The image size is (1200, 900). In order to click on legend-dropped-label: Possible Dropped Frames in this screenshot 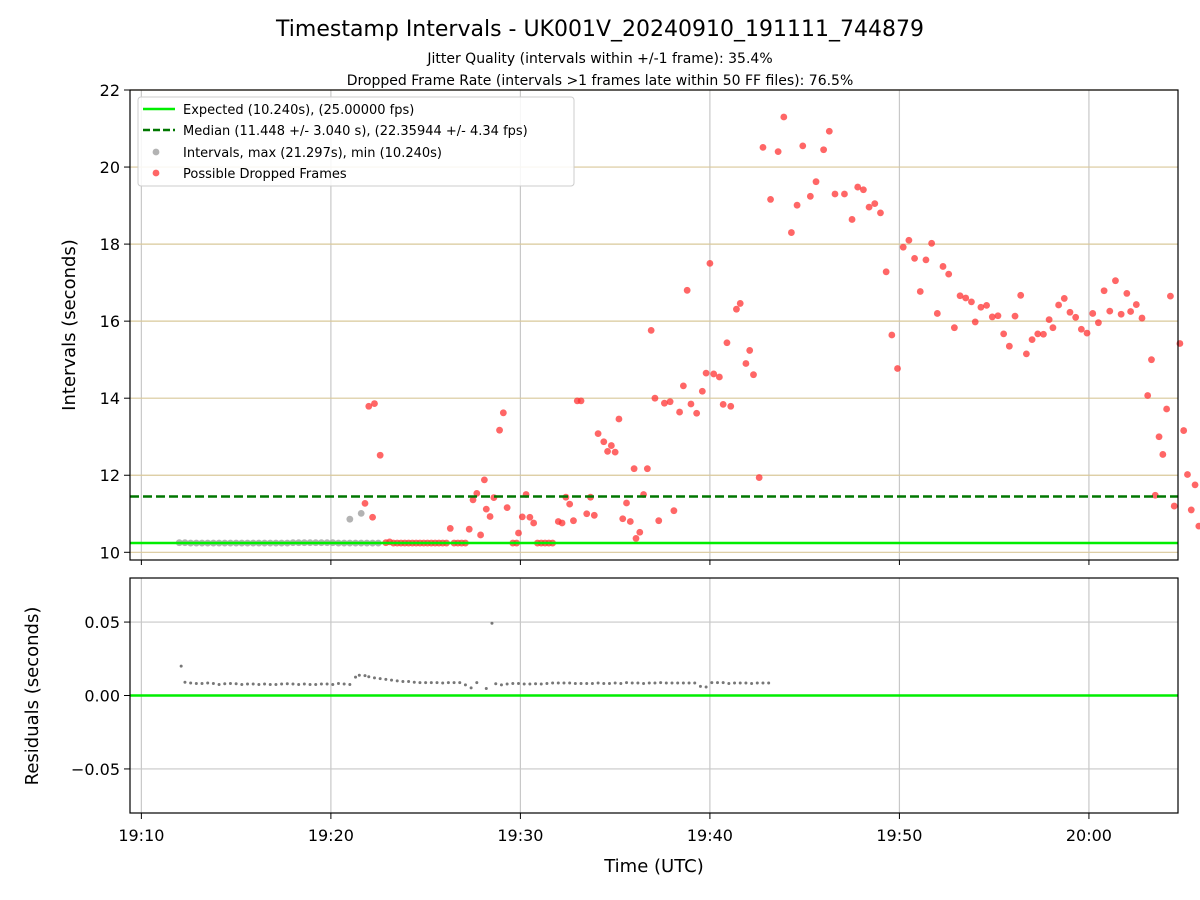, I will do `click(265, 174)`.